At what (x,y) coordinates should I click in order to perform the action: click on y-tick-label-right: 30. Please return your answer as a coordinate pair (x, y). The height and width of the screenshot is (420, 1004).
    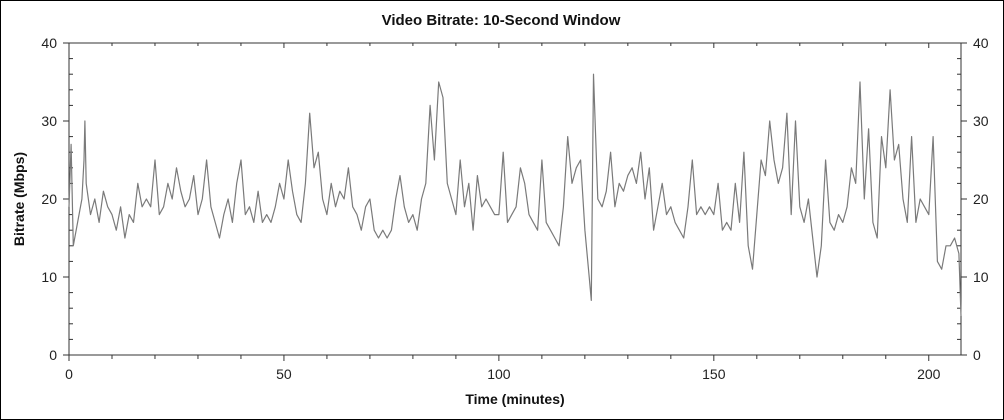
    Looking at the image, I should click on (981, 121).